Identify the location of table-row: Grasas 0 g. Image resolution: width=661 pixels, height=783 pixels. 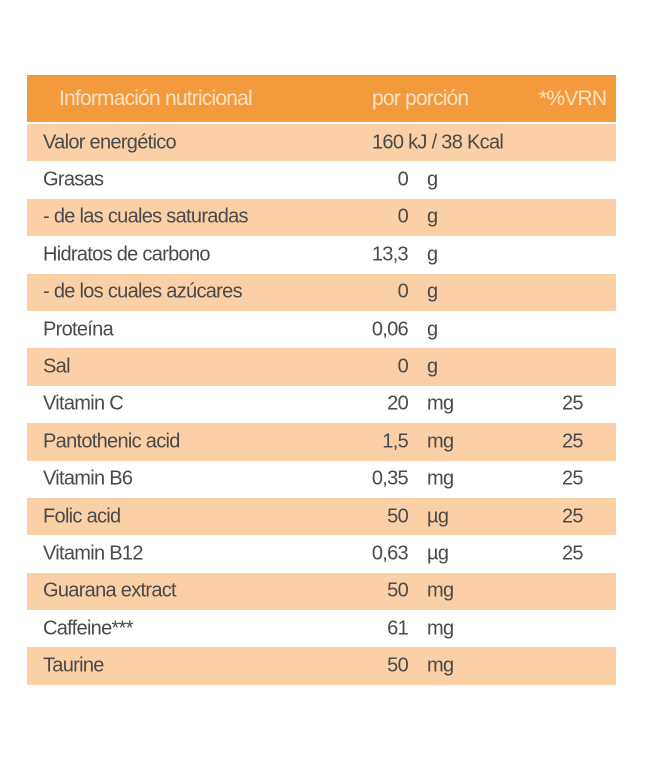
(321, 179).